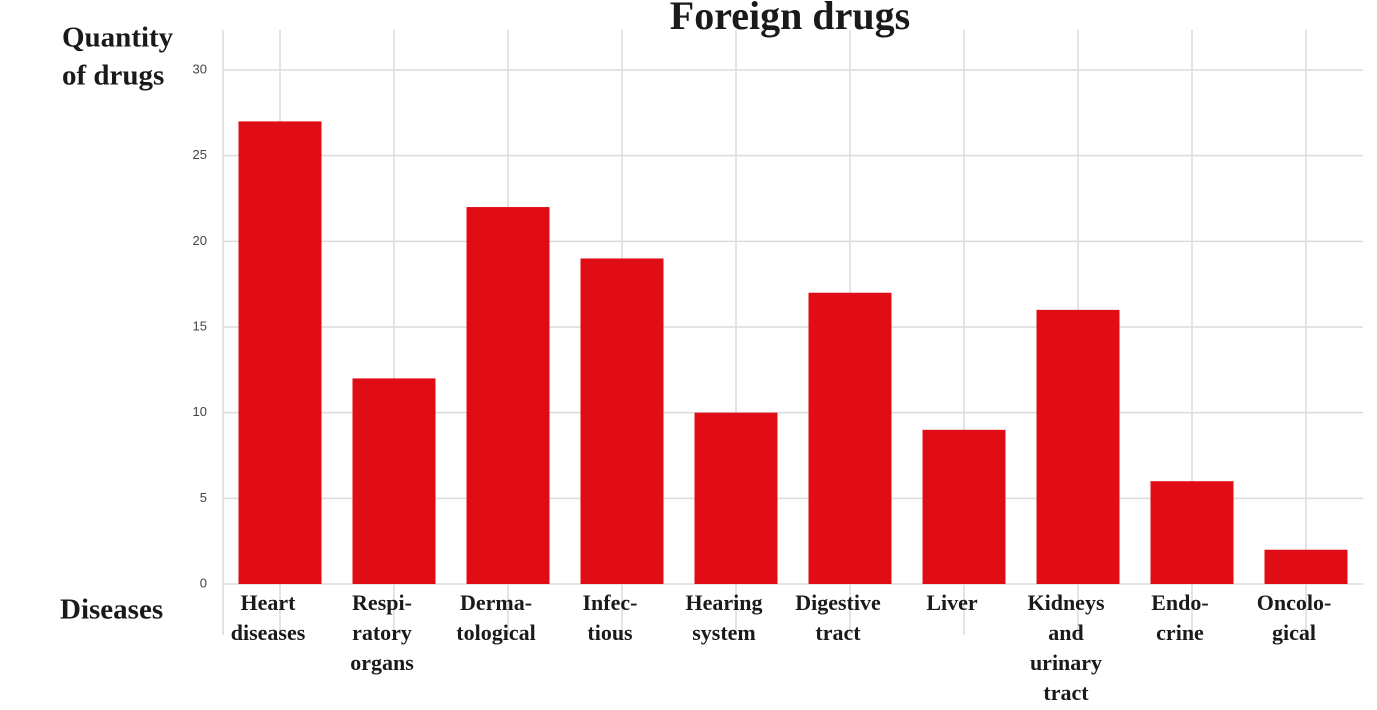  What do you see at coordinates (1065, 632) in the screenshot?
I see `x-tick-label: and` at bounding box center [1065, 632].